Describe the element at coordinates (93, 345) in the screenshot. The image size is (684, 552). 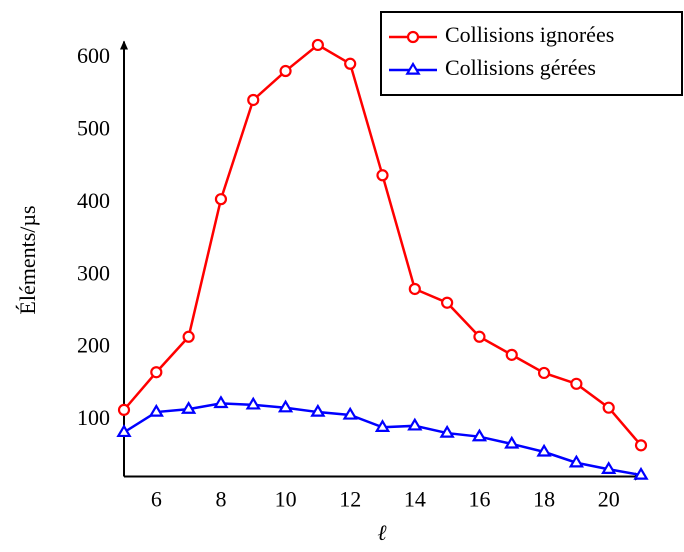
I see `y-tick-label: 200` at that location.